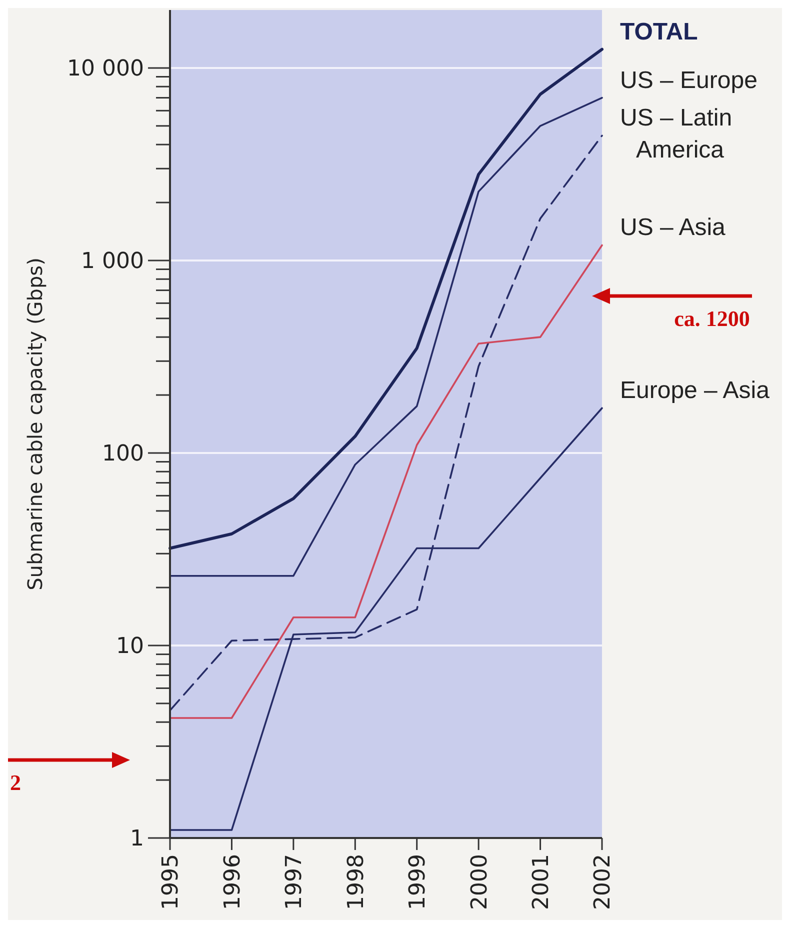  I want to click on y-axis-title: Submarine cable capacity (Gbps), so click(35, 424).